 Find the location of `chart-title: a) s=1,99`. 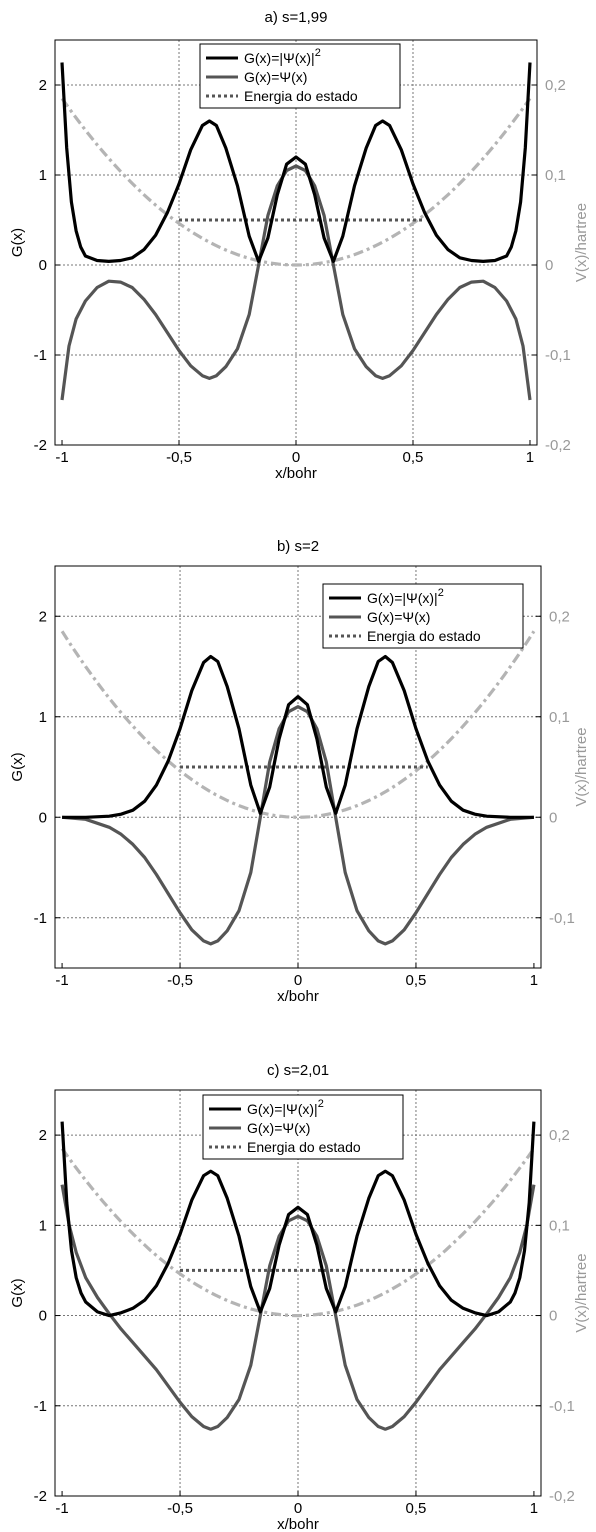

chart-title: a) s=1,99 is located at coordinates (296, 17).